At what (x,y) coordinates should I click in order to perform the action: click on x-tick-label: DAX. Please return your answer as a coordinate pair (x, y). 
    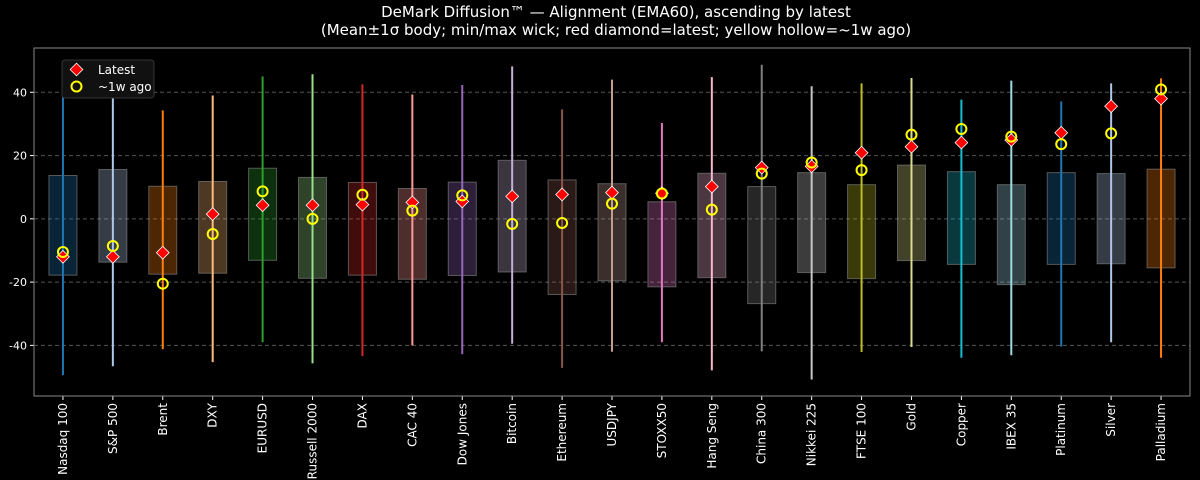
    Looking at the image, I should click on (362, 415).